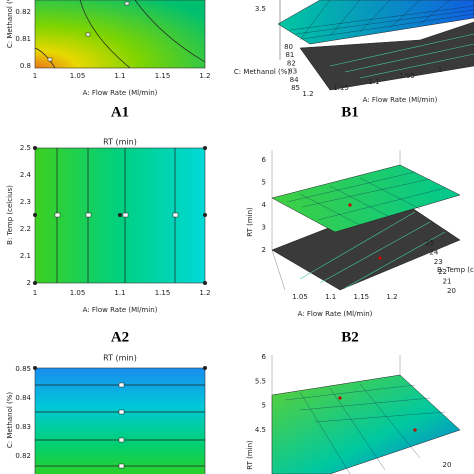 The height and width of the screenshot is (474, 474). What do you see at coordinates (291, 63) in the screenshot?
I see `tick-label: 82` at bounding box center [291, 63].